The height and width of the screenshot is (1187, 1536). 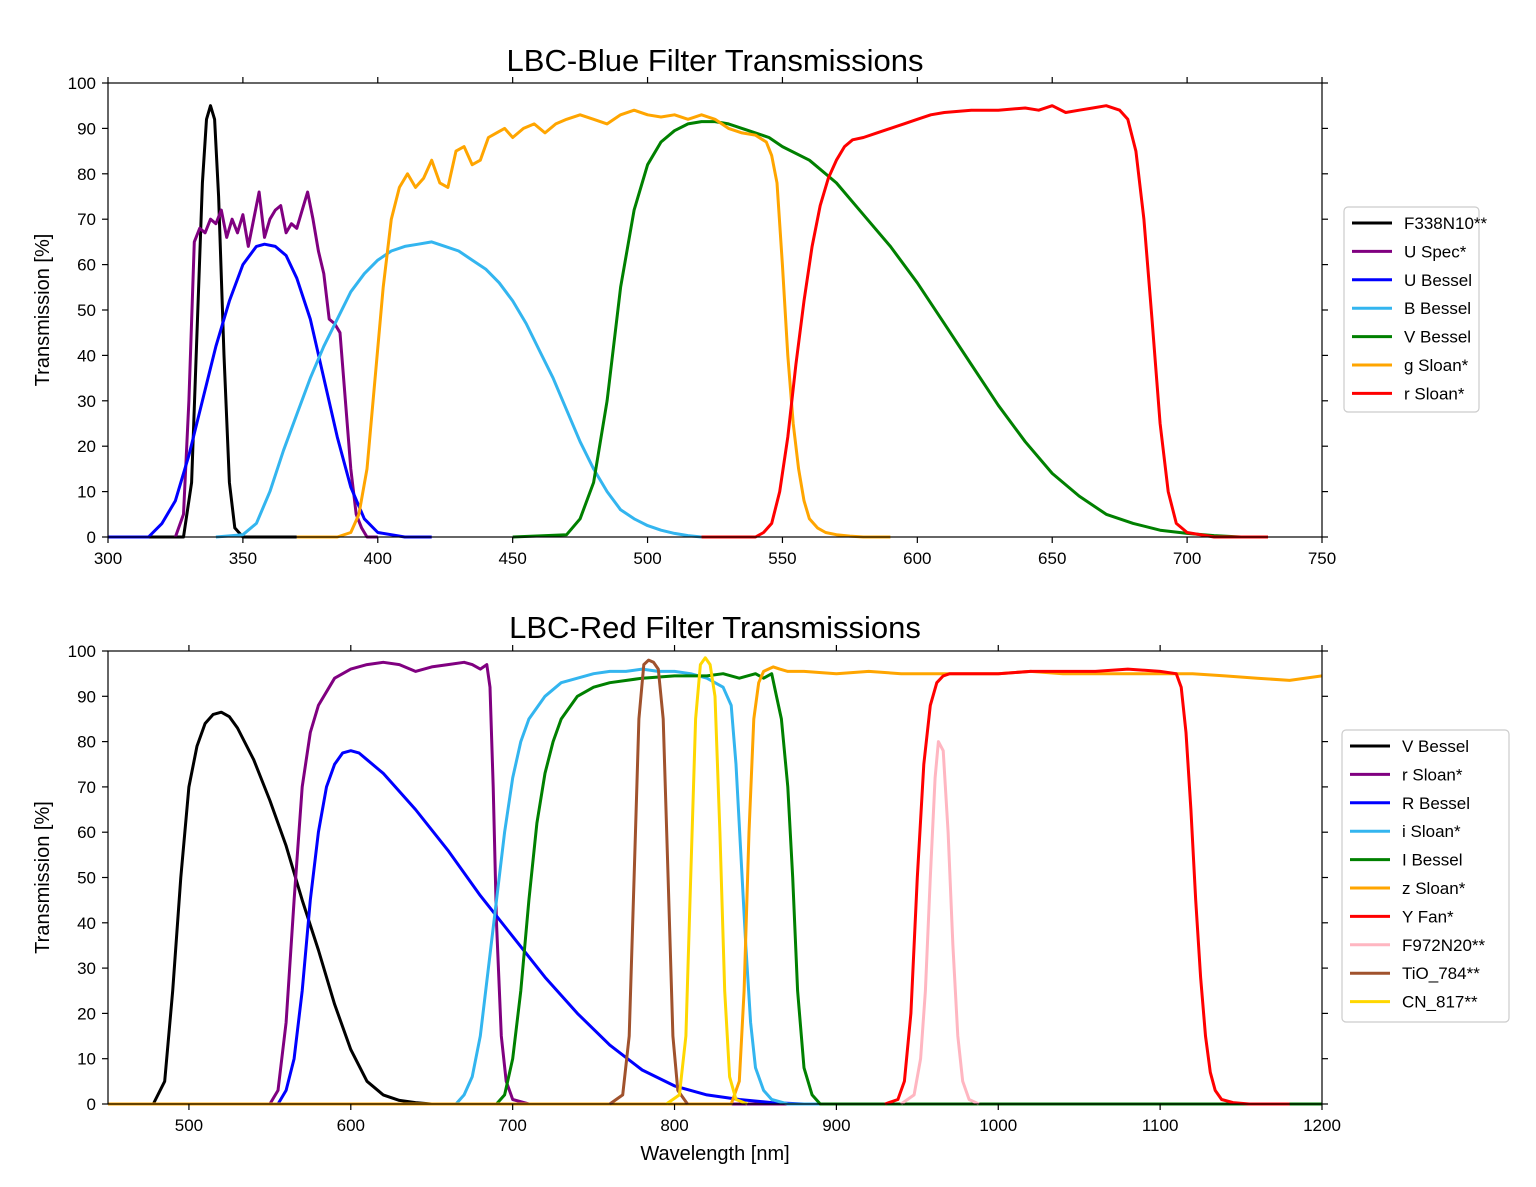 I want to click on chart1-legend-label-1: F338N10**, so click(x=1446, y=223).